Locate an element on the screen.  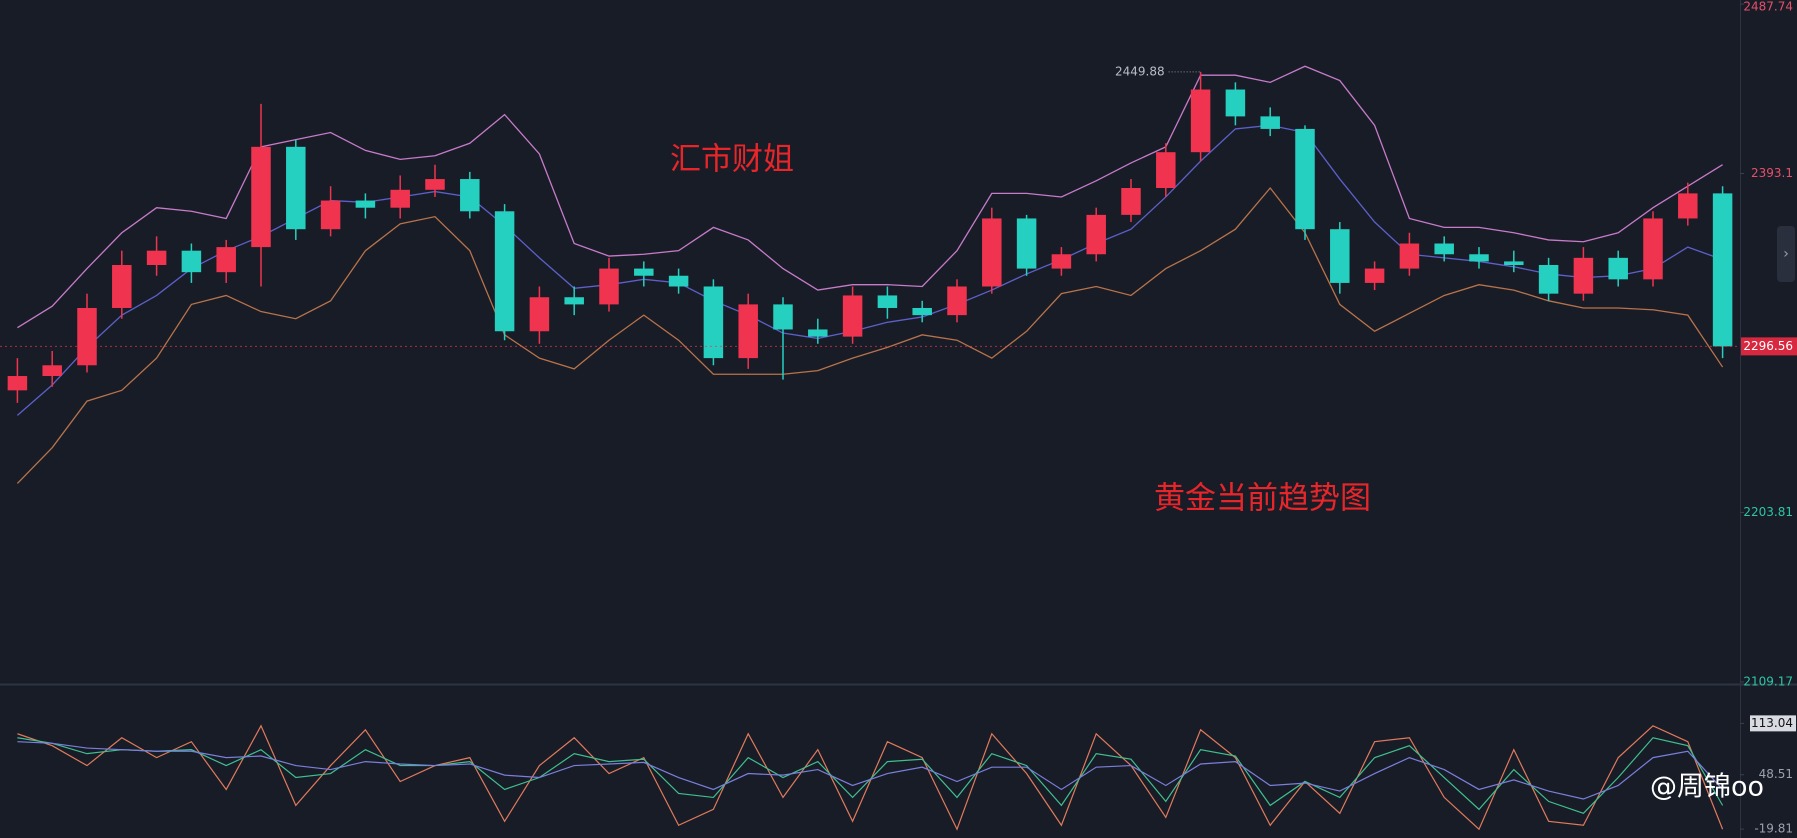
y-tick-label: -19.81 is located at coordinates (1773, 829).